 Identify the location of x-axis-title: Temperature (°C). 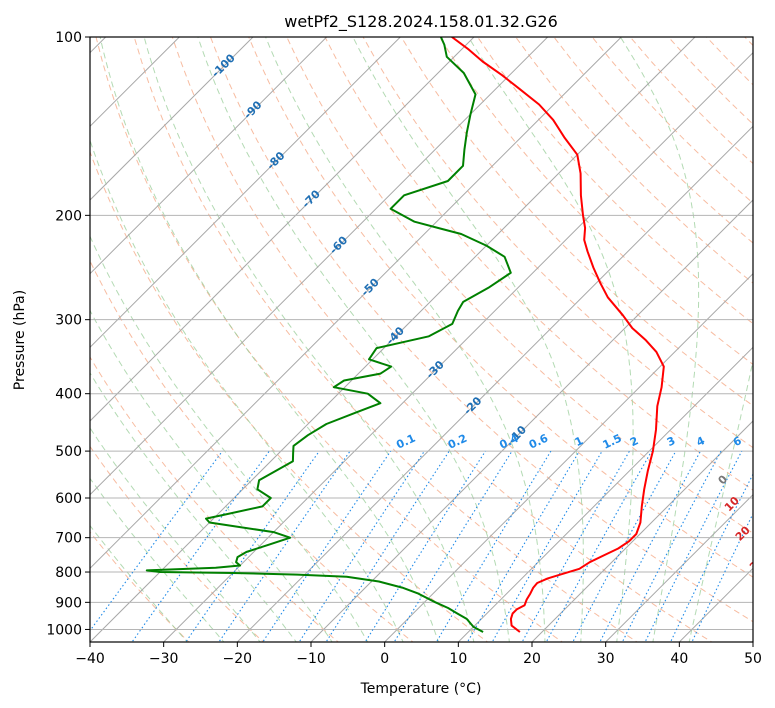
(421, 689).